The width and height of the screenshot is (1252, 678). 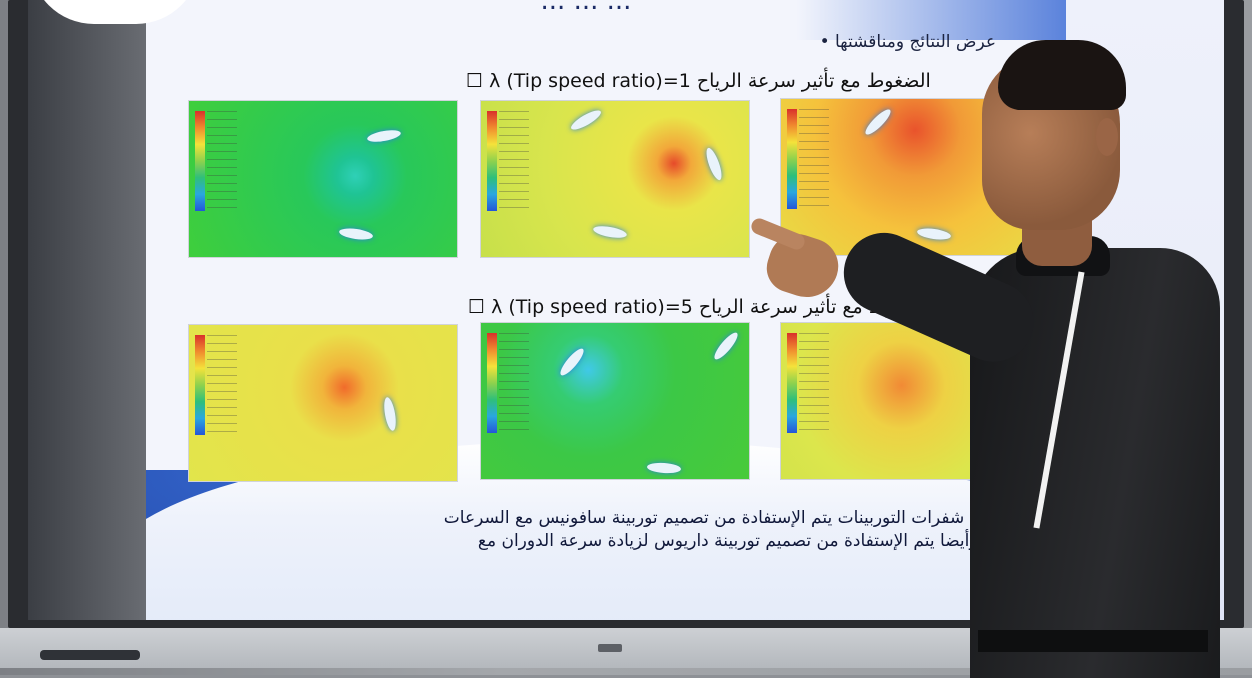 What do you see at coordinates (1062, 75) in the screenshot?
I see `presenter-hair` at bounding box center [1062, 75].